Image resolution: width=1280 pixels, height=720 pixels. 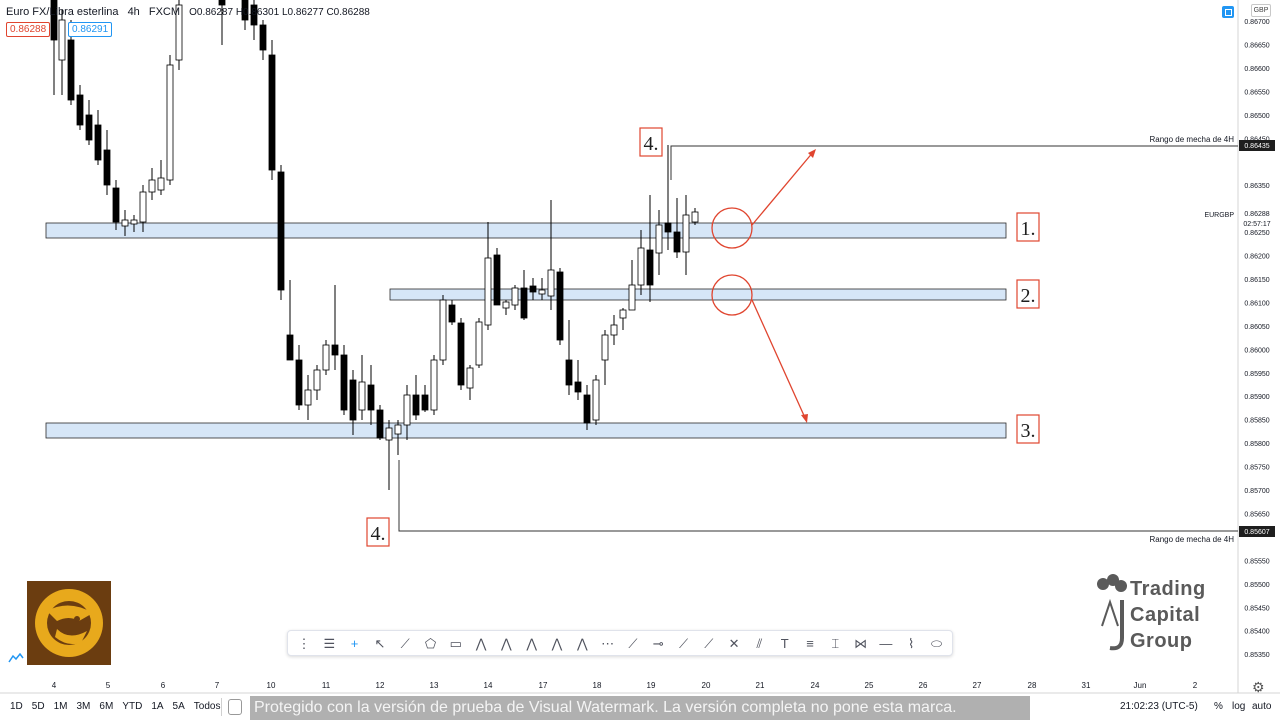 What do you see at coordinates (633, 643) in the screenshot?
I see `line-icon: ⟋` at bounding box center [633, 643].